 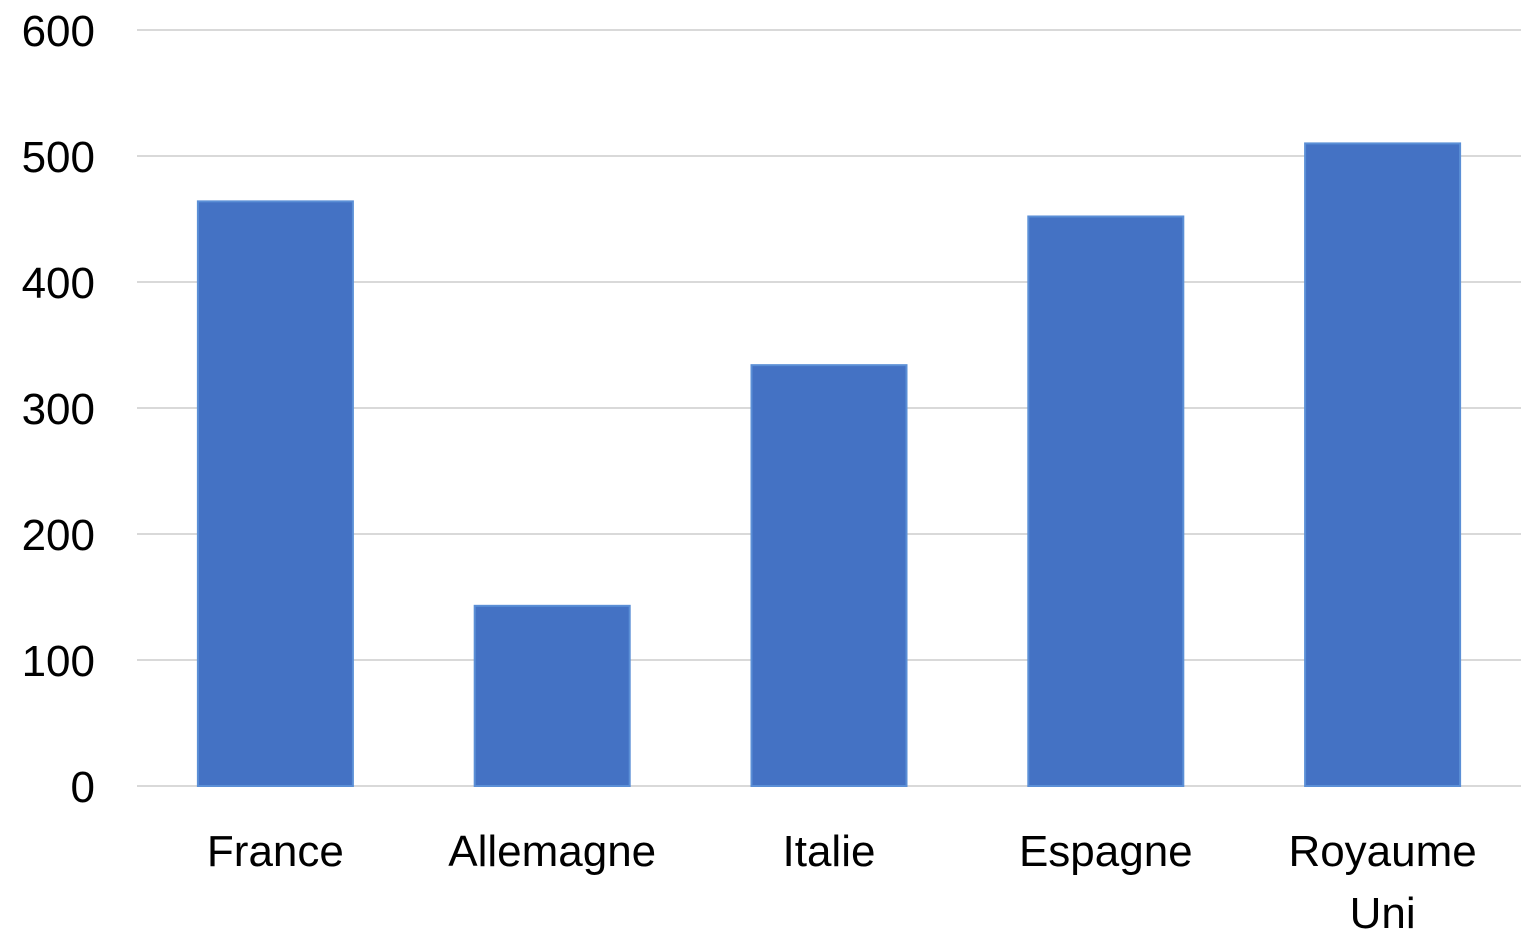 What do you see at coordinates (58, 535) in the screenshot?
I see `y-tick-label: 200` at bounding box center [58, 535].